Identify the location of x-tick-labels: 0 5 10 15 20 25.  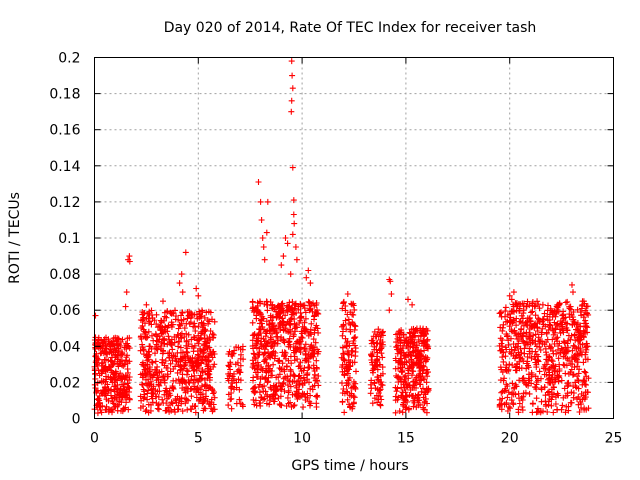
(356, 439).